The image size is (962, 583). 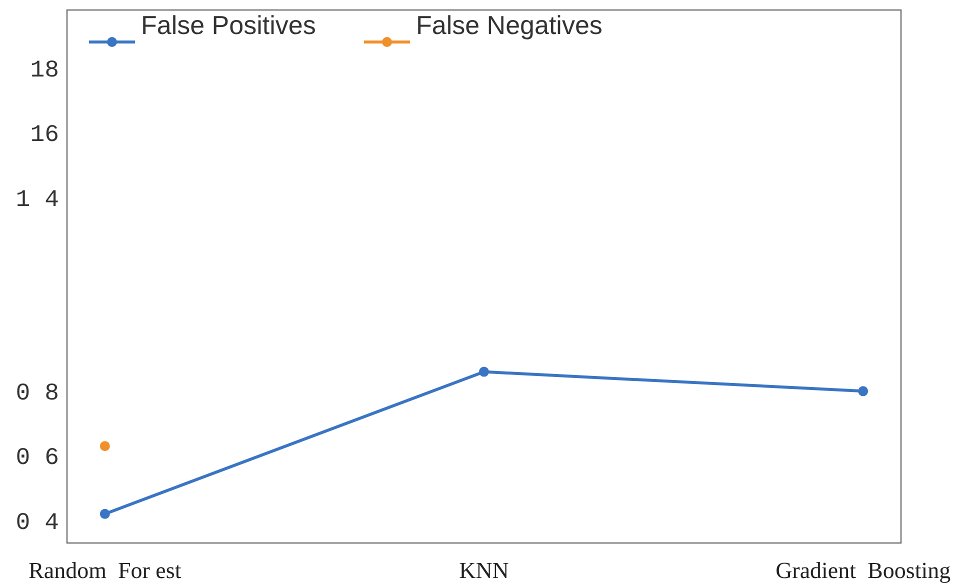 I want to click on x-tick-label: KNN, so click(x=484, y=570).